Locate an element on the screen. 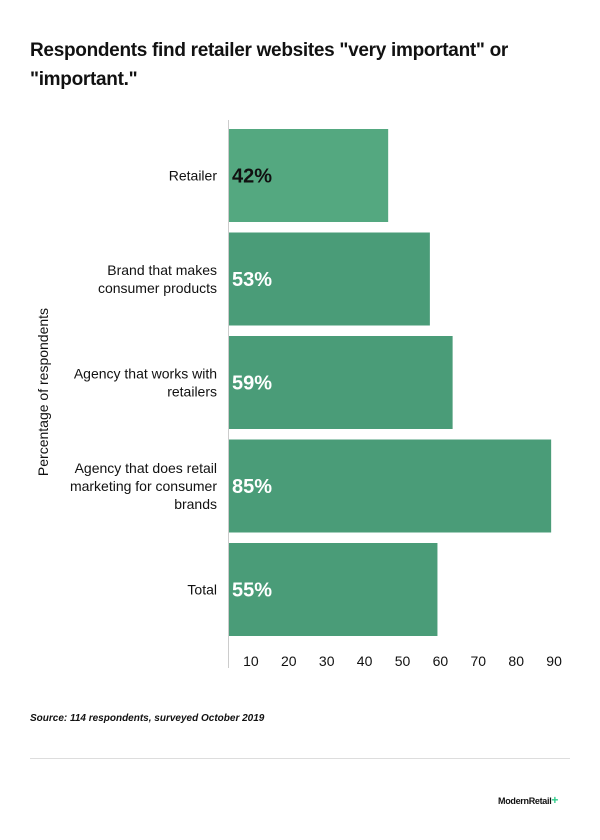 Image resolution: width=600 pixels, height=840 pixels. data-label: 55% is located at coordinates (252, 591).